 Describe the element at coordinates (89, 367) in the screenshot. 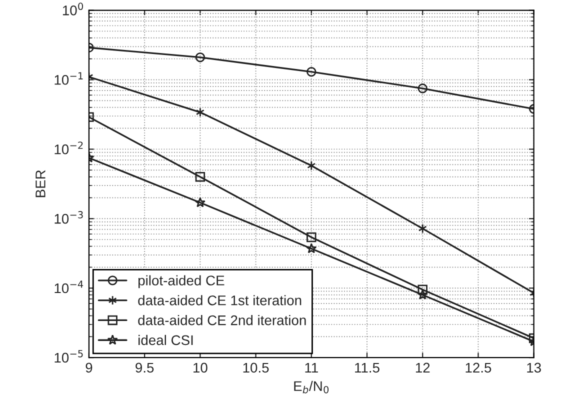

I see `x-tick-label: 9` at that location.